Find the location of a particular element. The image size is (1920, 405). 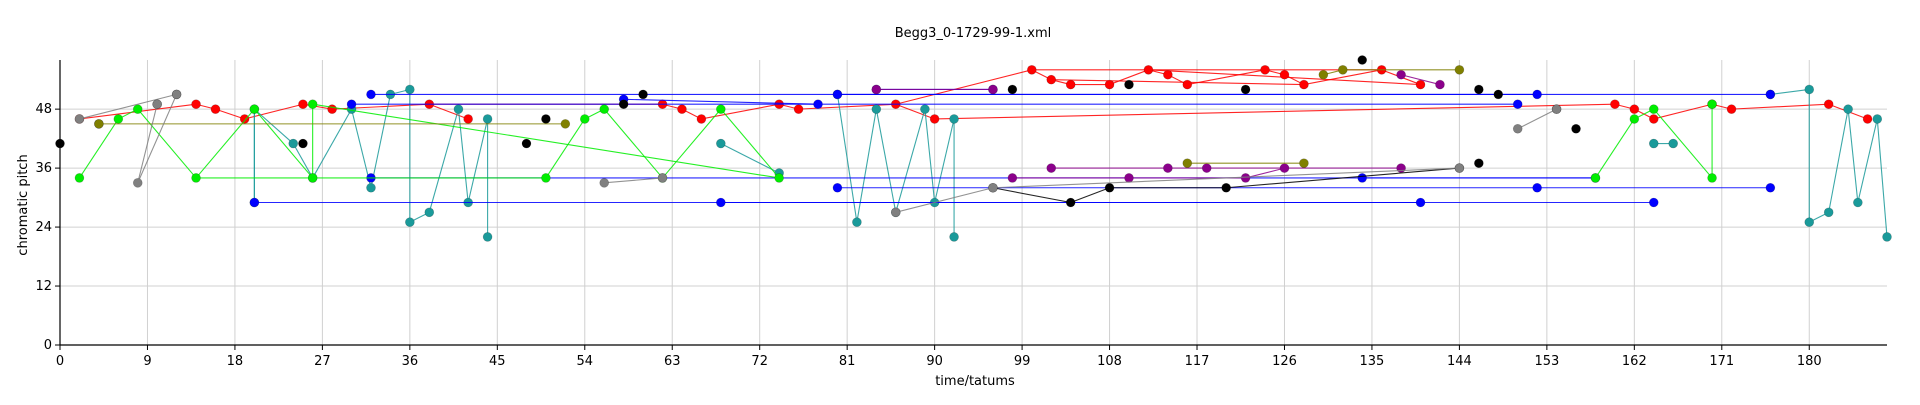

x-tick-label: 144 is located at coordinates (1459, 361).